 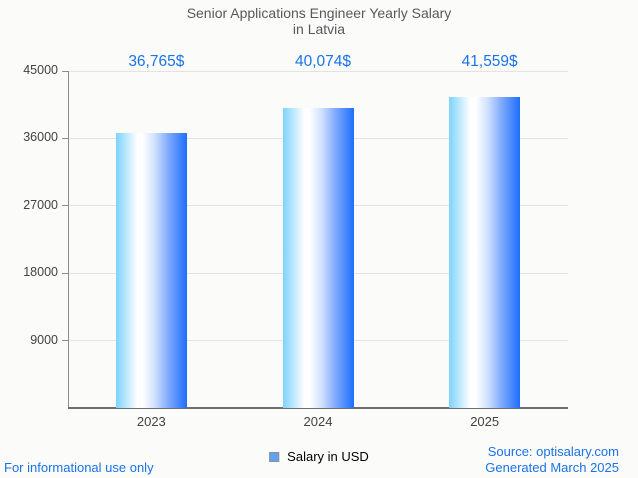 What do you see at coordinates (323, 61) in the screenshot?
I see `bar-value-label: 40,074$` at bounding box center [323, 61].